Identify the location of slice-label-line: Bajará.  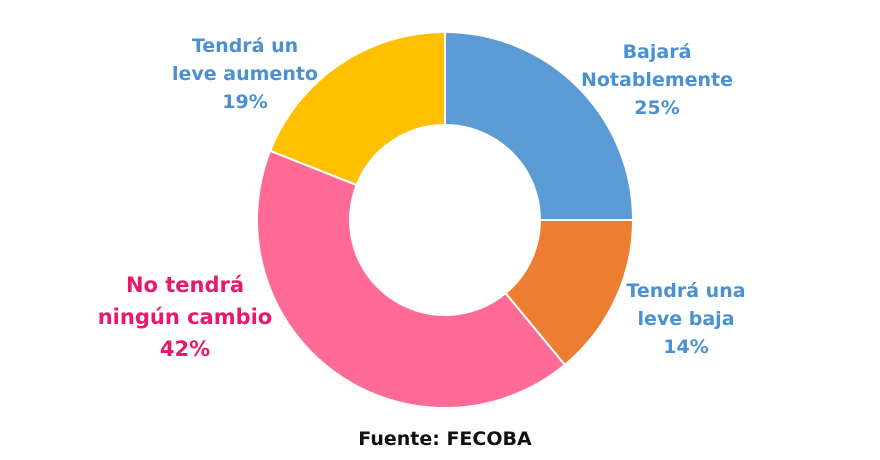
(657, 52).